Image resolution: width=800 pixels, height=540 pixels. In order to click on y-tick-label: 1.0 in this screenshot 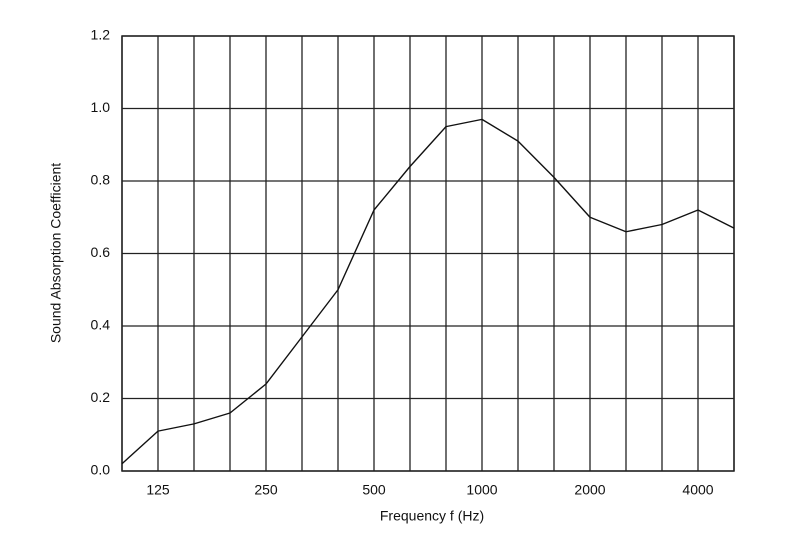, I will do `click(101, 107)`.